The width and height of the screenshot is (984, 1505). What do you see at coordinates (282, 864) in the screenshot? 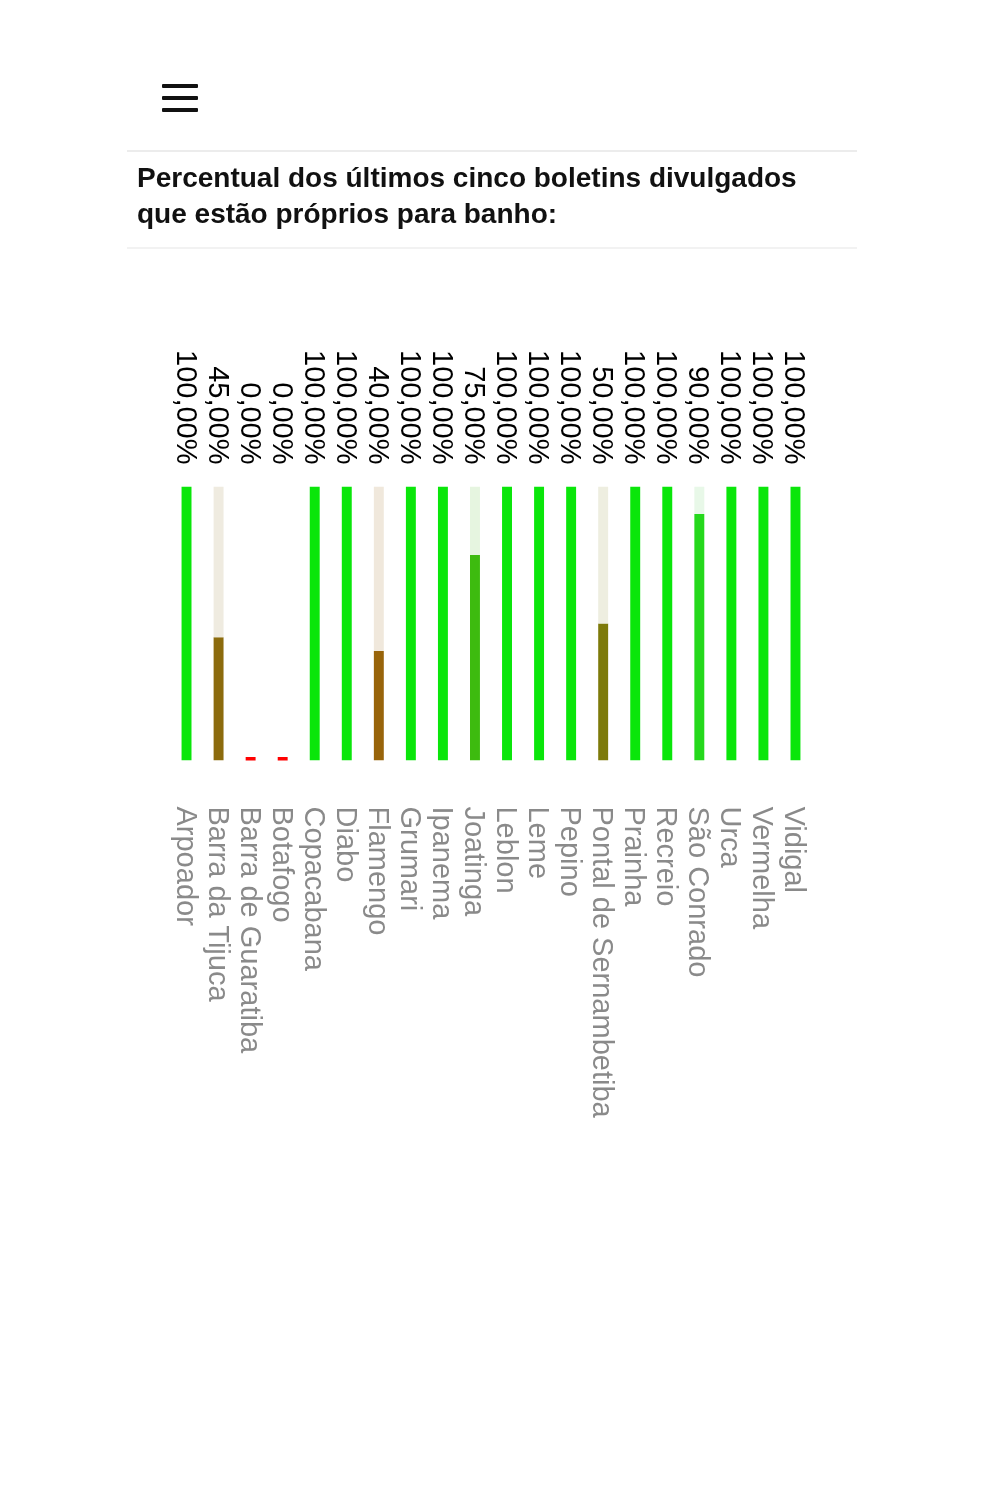
I see `x-tick-label: Botafogo` at bounding box center [282, 864].